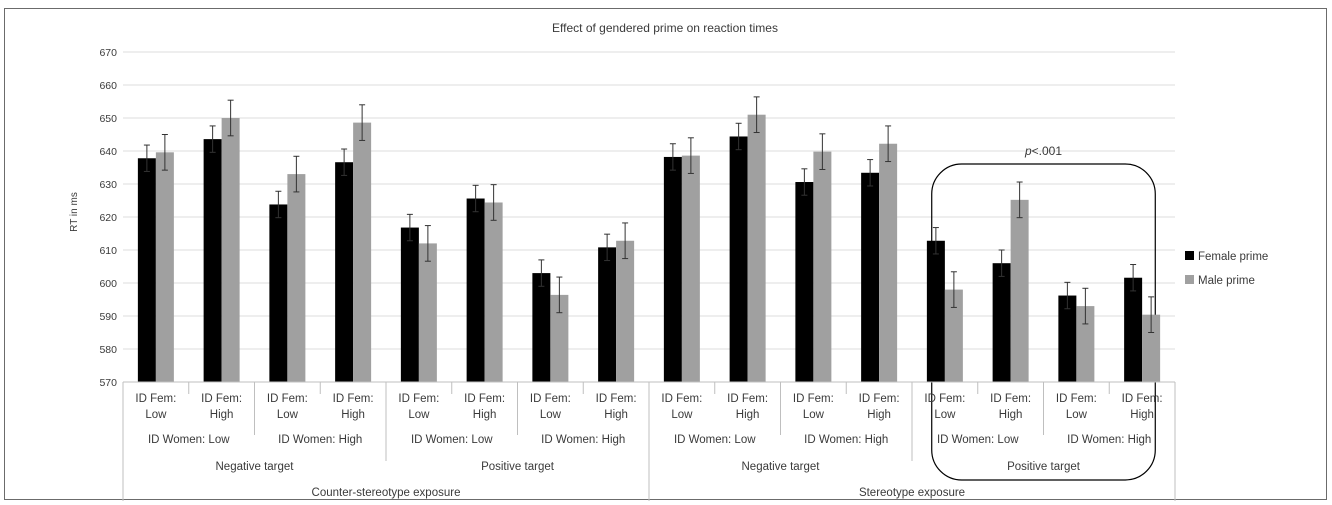  What do you see at coordinates (108, 284) in the screenshot?
I see `y-tick-label: 600` at bounding box center [108, 284].